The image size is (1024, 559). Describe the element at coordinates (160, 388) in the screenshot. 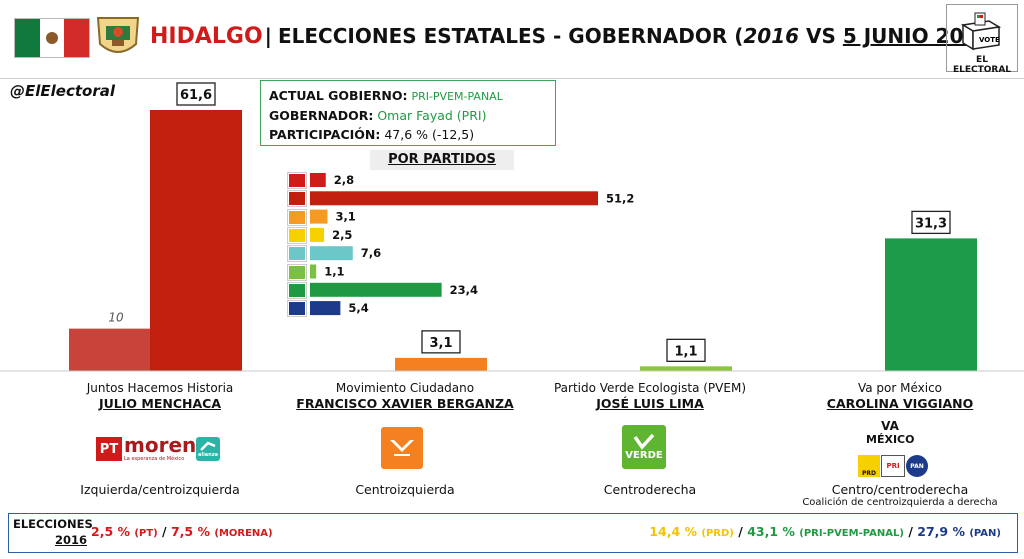

I see `coalition-name: Juntos Hacemos Historia` at that location.